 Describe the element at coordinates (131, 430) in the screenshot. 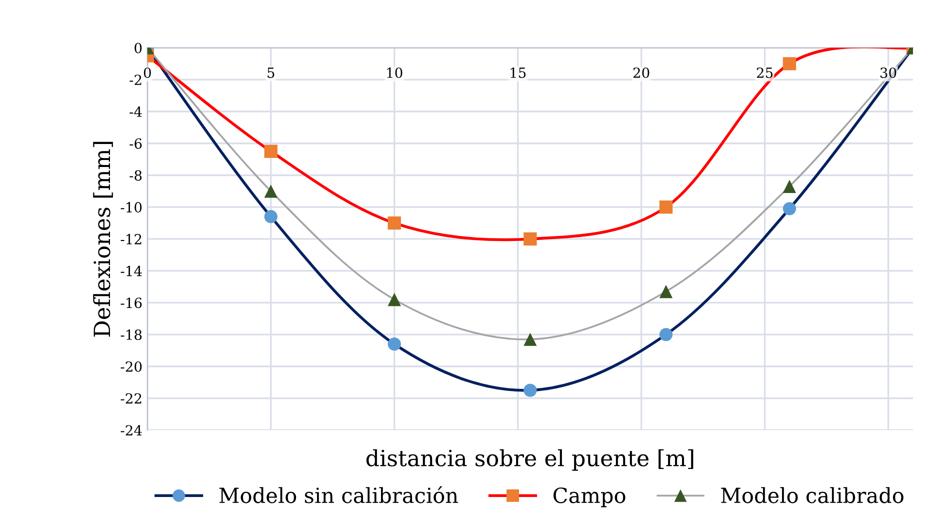

I see `y-tick-label: -24` at that location.